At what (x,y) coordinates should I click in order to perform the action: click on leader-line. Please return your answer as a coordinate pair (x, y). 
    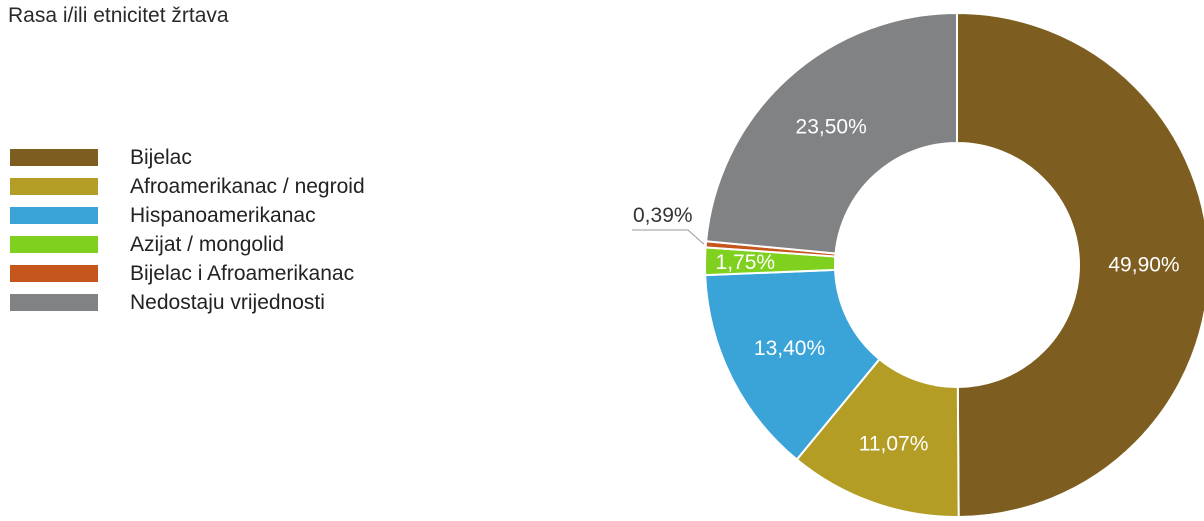
    Looking at the image, I should click on (668, 237).